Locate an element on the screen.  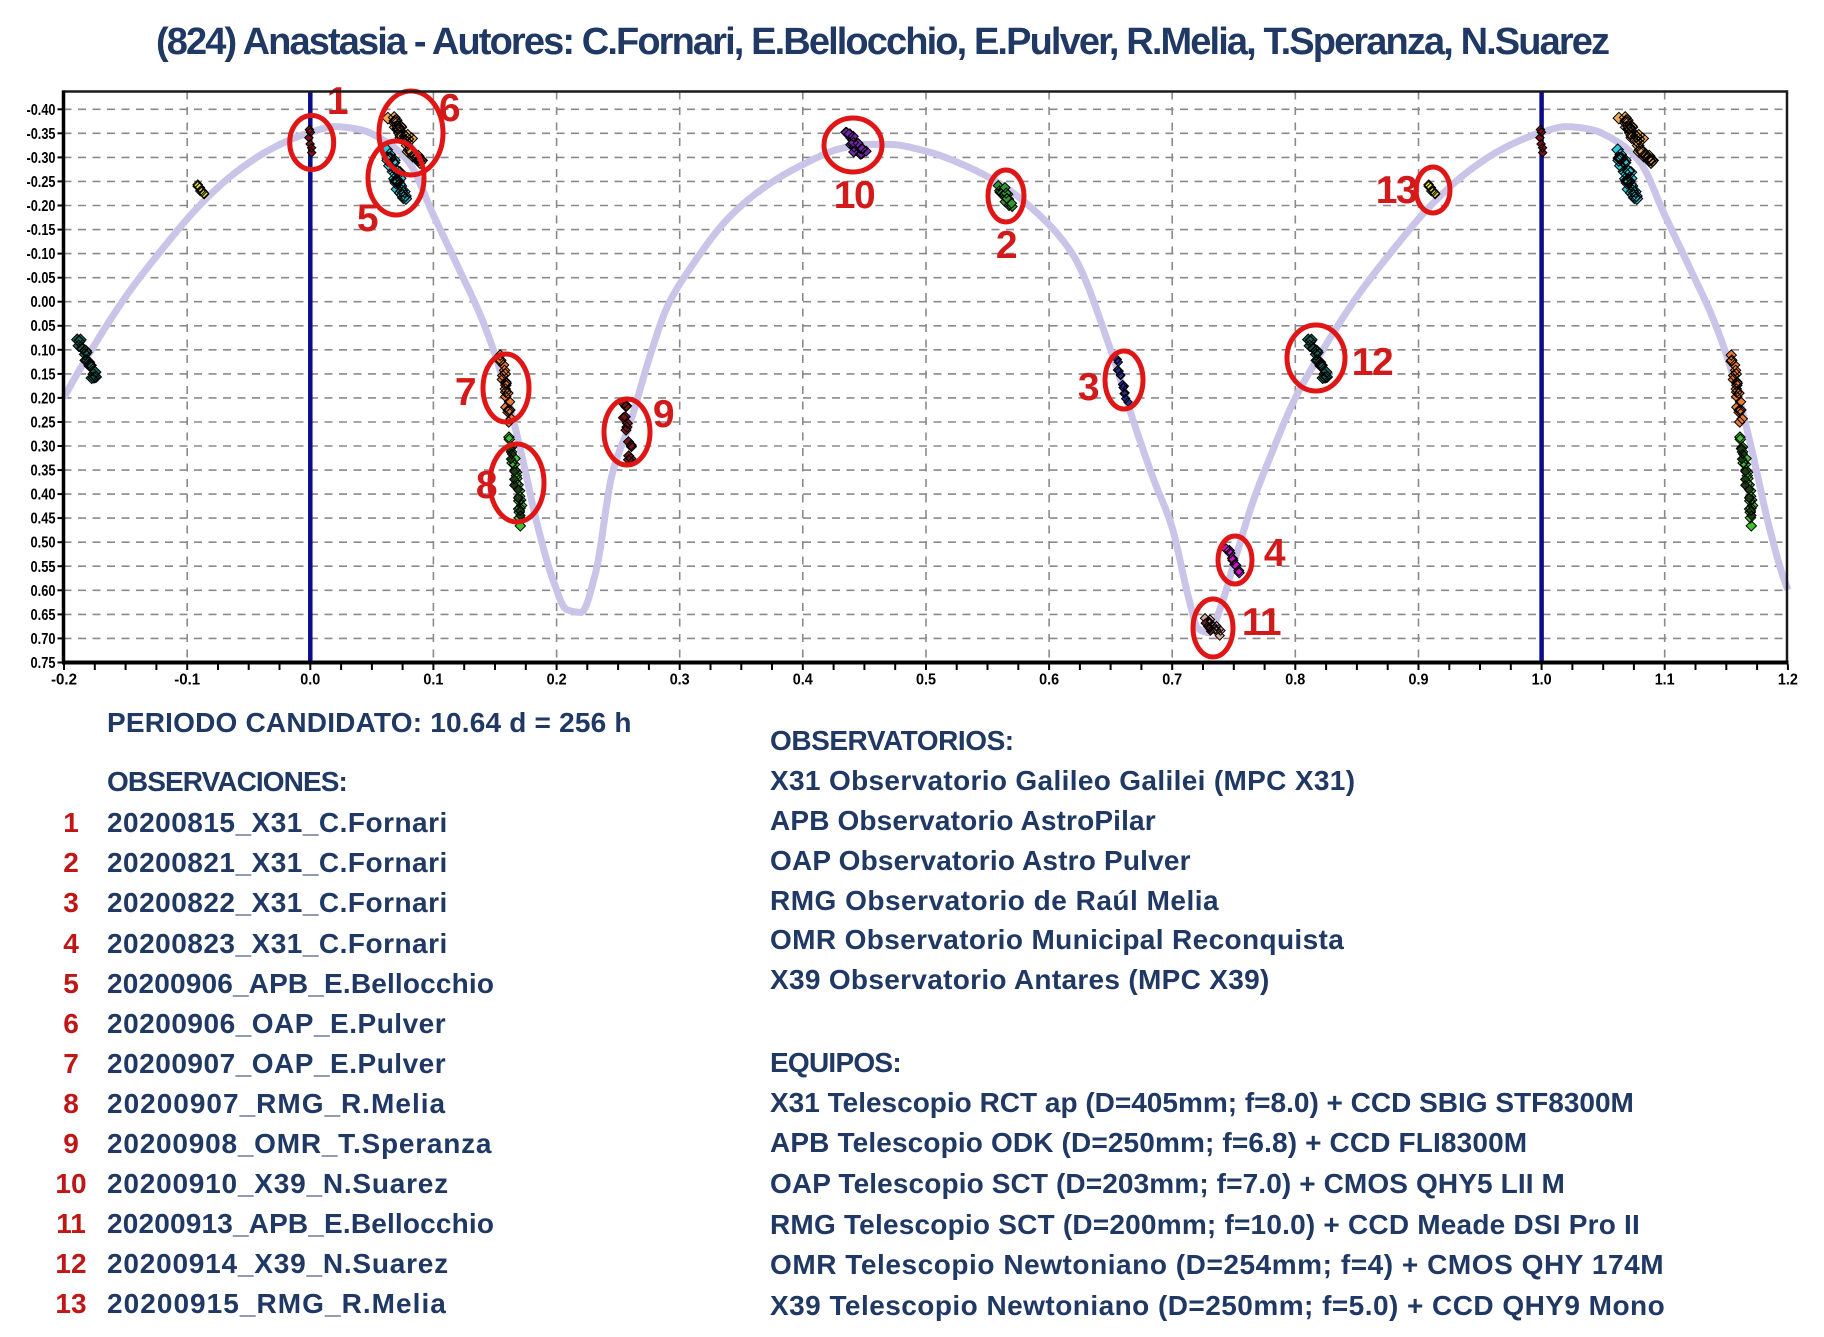
svg-text: 4 is located at coordinates (1275, 553).